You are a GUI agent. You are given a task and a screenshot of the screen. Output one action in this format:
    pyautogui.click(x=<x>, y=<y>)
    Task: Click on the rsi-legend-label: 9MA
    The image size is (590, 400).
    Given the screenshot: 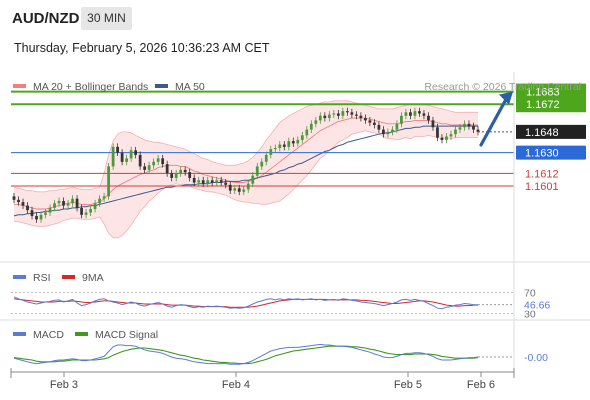 What is the action you would take?
    pyautogui.click(x=93, y=278)
    